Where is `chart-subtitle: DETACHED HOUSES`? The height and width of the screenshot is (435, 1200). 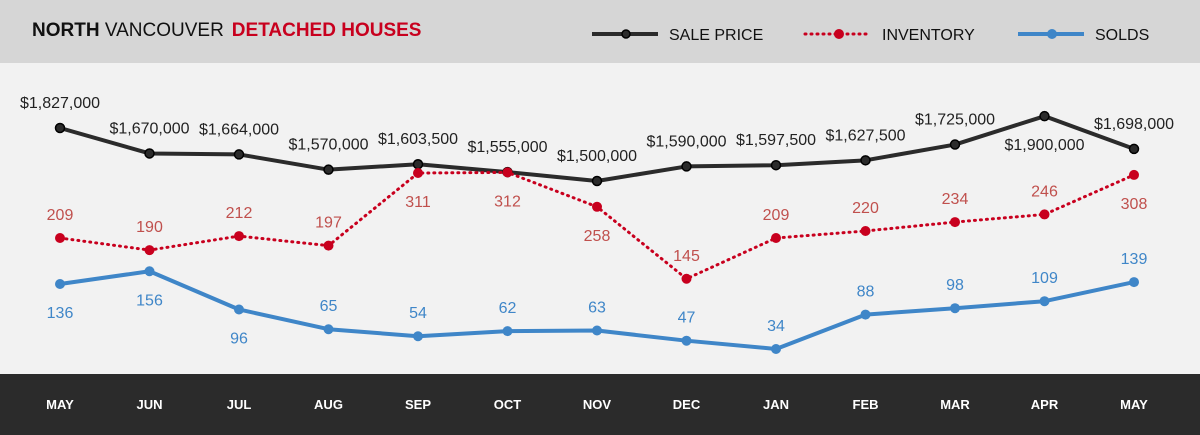 chart-subtitle: DETACHED HOUSES is located at coordinates (326, 30).